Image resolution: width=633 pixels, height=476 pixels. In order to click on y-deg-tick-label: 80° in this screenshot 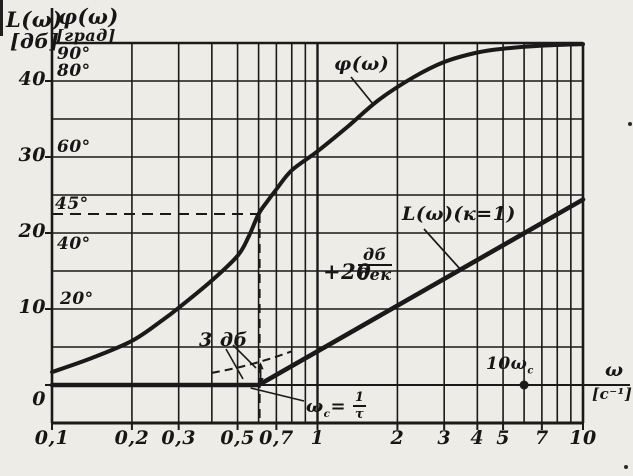, I will do `click(74, 71)`.